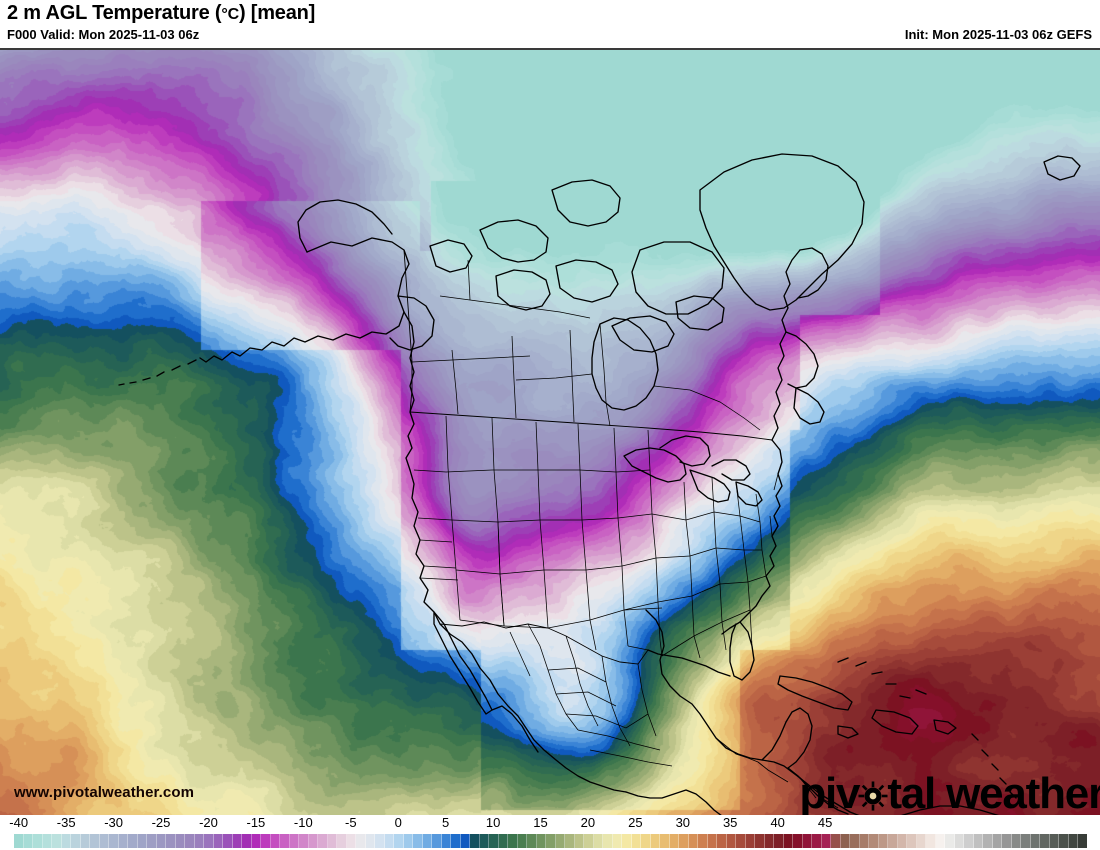  I want to click on colorbar-tick-label: -35, so click(66, 822).